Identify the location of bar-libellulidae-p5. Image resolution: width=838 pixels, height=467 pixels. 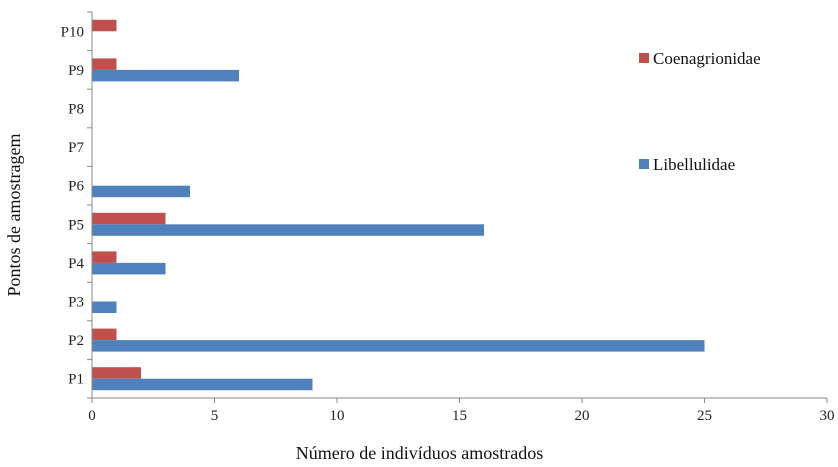
(288, 230).